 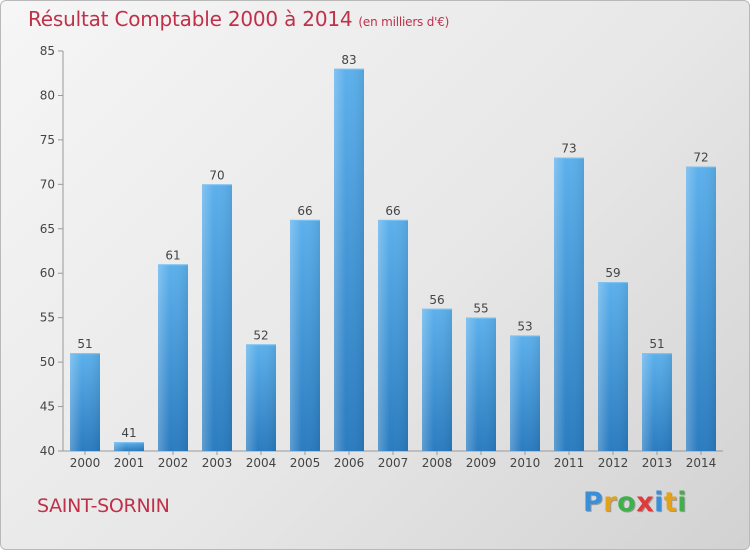 What do you see at coordinates (172, 255) in the screenshot?
I see `bar-value-label: 61` at bounding box center [172, 255].